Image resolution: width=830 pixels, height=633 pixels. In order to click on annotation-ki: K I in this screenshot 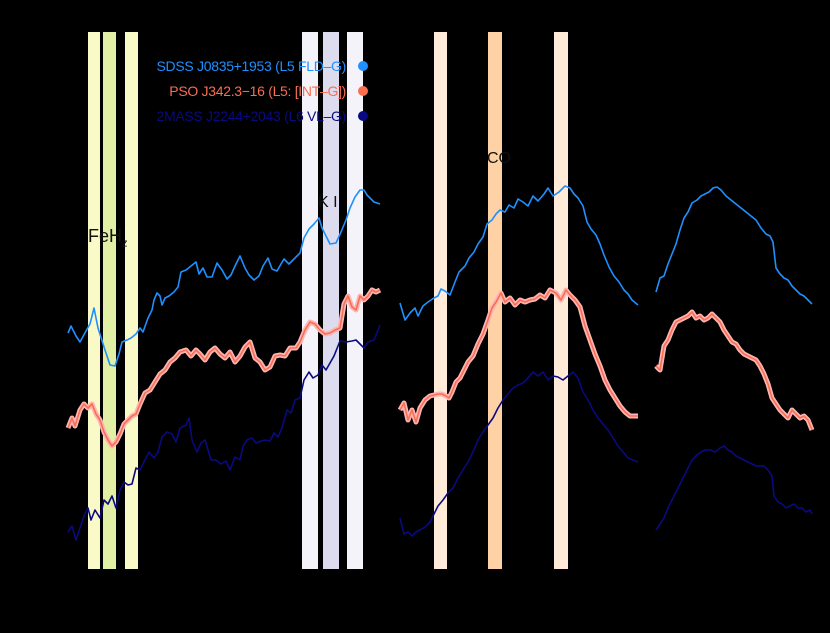, I will do `click(328, 202)`.